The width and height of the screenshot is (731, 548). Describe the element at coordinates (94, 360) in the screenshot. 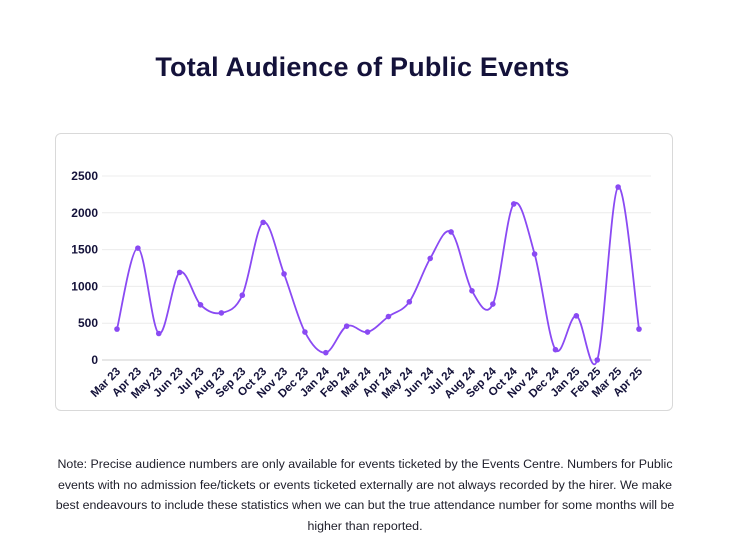

I see `y-tick-label: 0` at that location.